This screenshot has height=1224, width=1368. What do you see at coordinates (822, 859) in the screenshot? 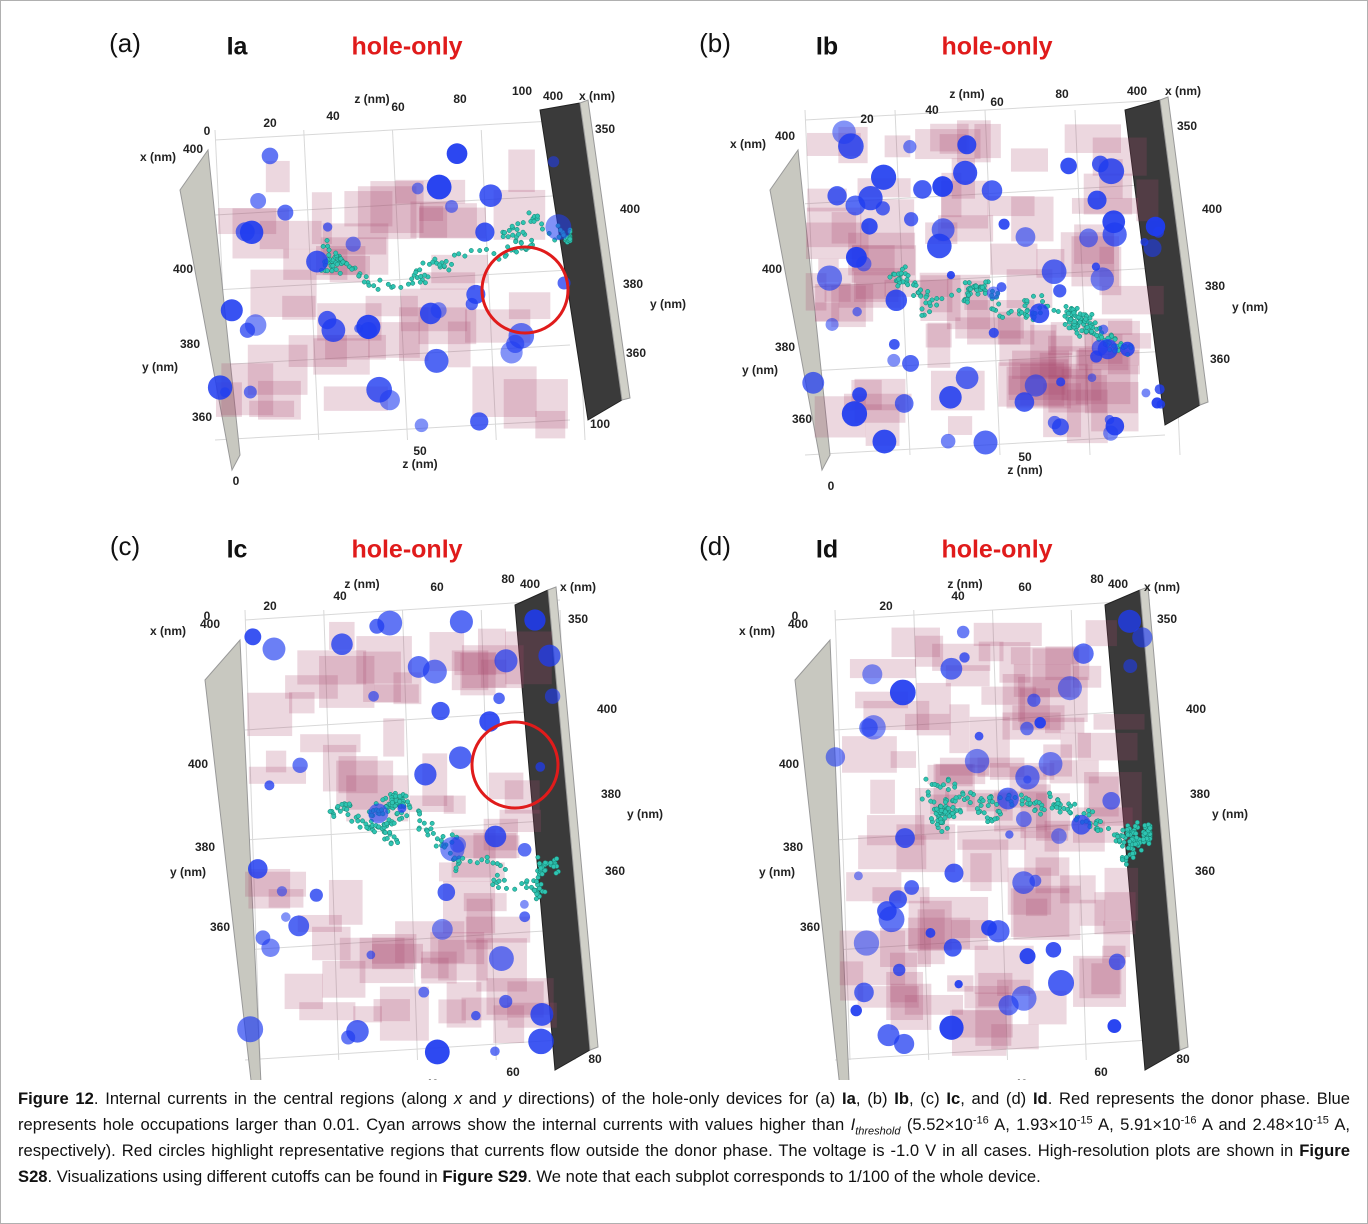
I see `left-wall` at bounding box center [822, 859].